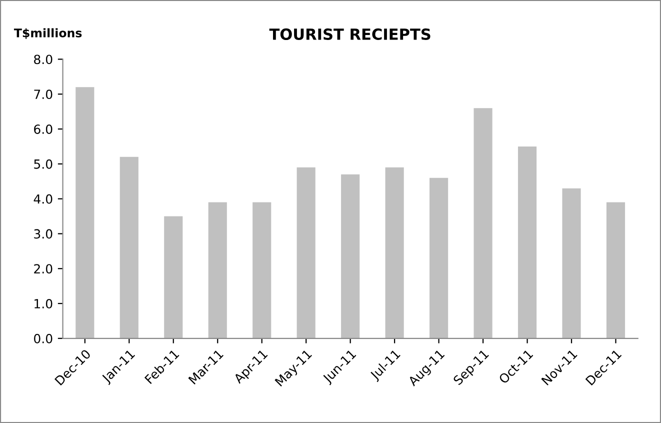  Describe the element at coordinates (43, 95) in the screenshot. I see `y-tick-label: 7.0` at that location.